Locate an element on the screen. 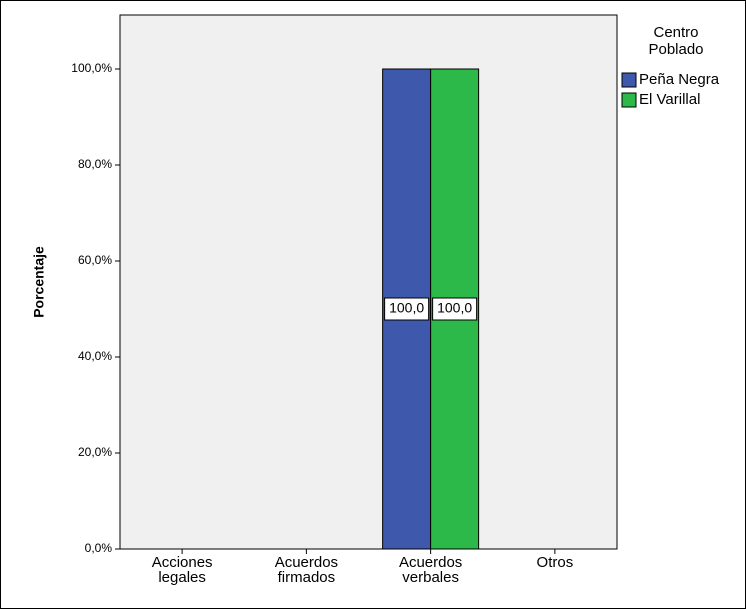  y-tick-label: 20,0% is located at coordinates (95, 452).